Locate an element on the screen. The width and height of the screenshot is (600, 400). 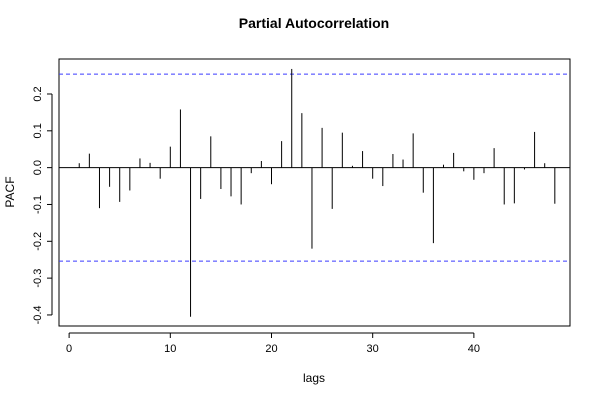
y-axis-label: PACF is located at coordinates (10, 191).